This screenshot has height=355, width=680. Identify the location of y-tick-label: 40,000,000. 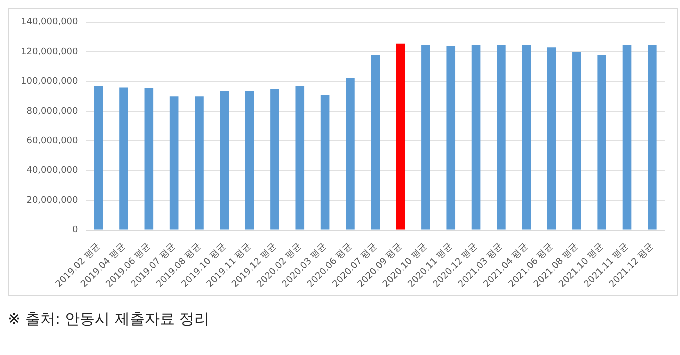
(52, 171).